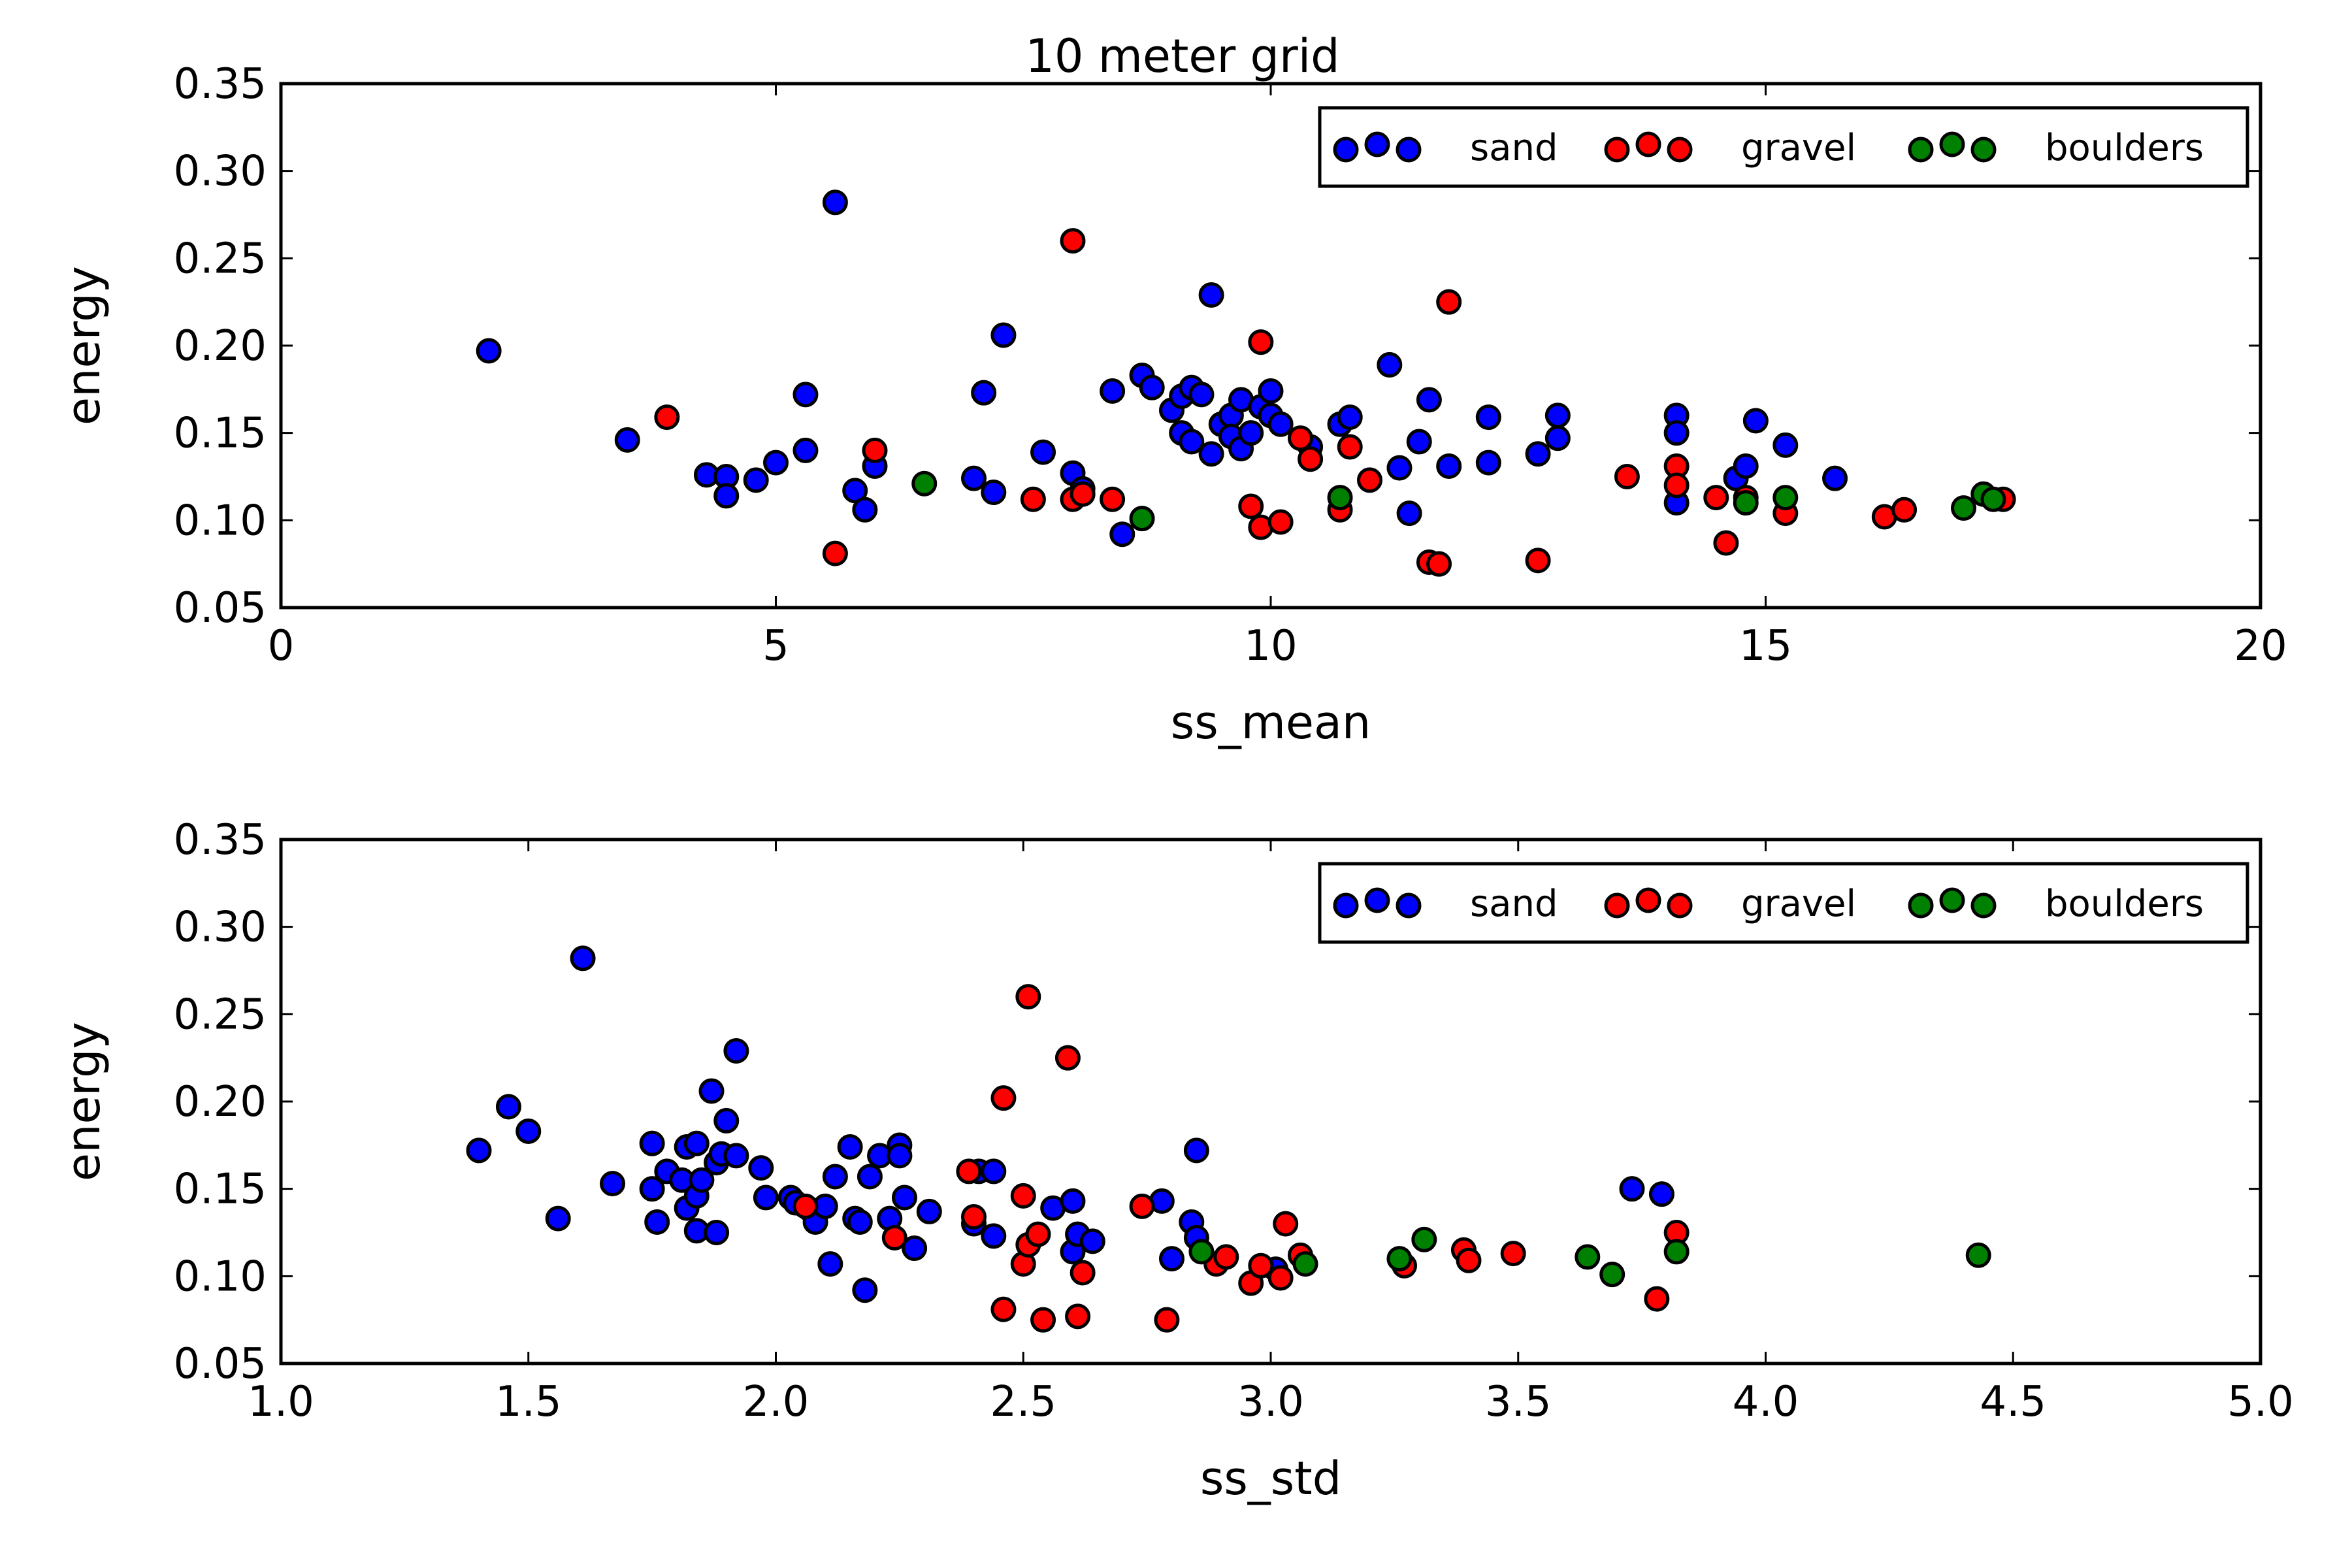  Describe the element at coordinates (220, 608) in the screenshot. I see `y-tick-label: 0.05` at that location.